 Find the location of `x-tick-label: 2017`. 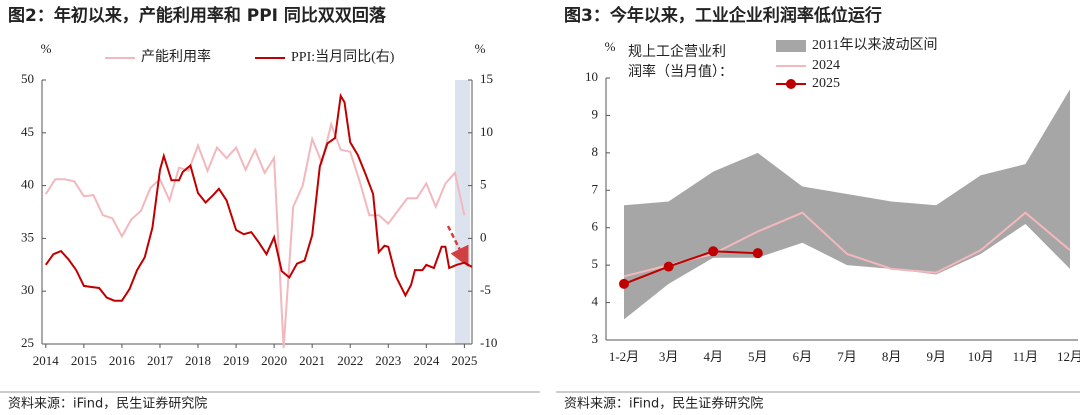

x-tick-label: 2017 is located at coordinates (160, 360).